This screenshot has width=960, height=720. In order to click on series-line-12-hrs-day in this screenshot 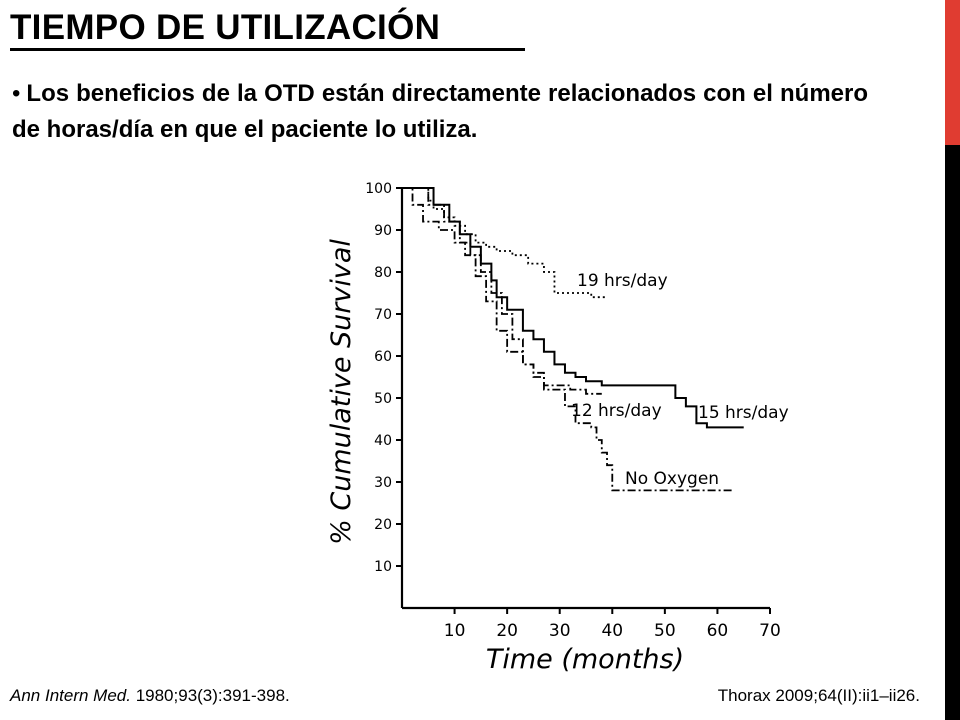, I will do `click(502, 291)`.